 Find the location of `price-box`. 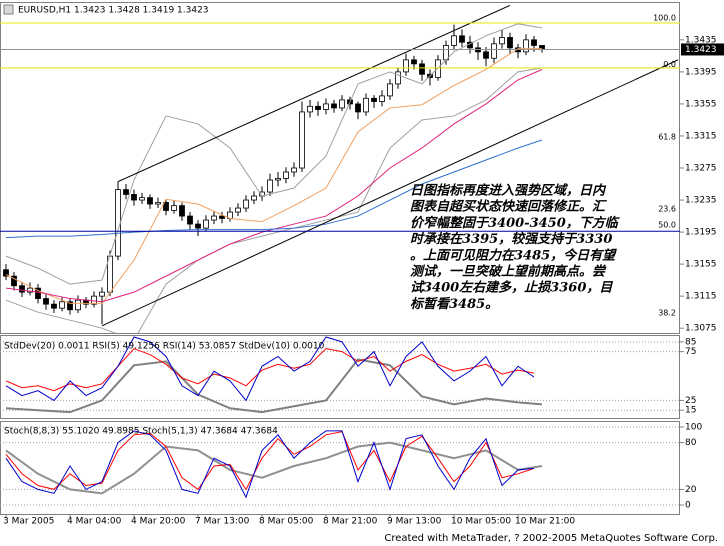

price-box is located at coordinates (702, 49).